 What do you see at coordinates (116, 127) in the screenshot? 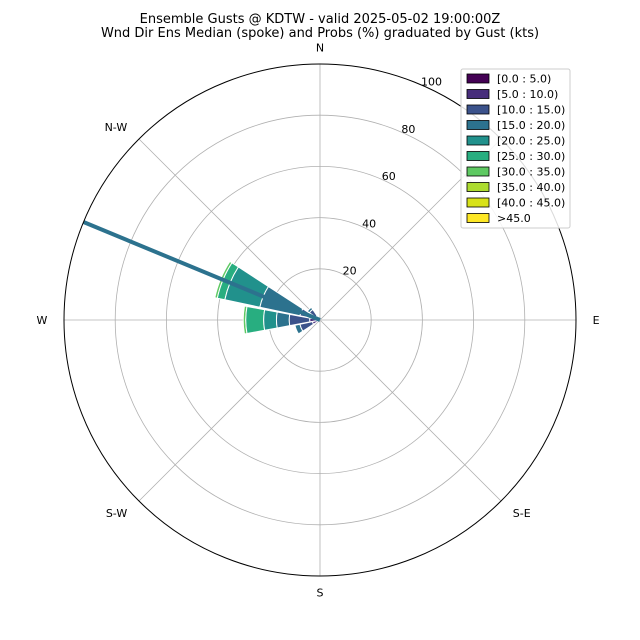
I see `direction-label-1: N-W` at bounding box center [116, 127].